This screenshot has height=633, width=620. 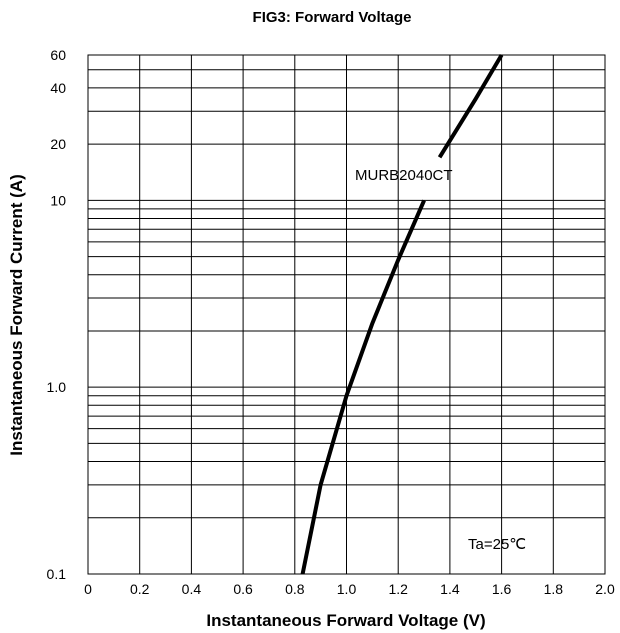 What do you see at coordinates (345, 620) in the screenshot?
I see `x-axis-title: Instantaneous Forward Voltage (V)` at bounding box center [345, 620].